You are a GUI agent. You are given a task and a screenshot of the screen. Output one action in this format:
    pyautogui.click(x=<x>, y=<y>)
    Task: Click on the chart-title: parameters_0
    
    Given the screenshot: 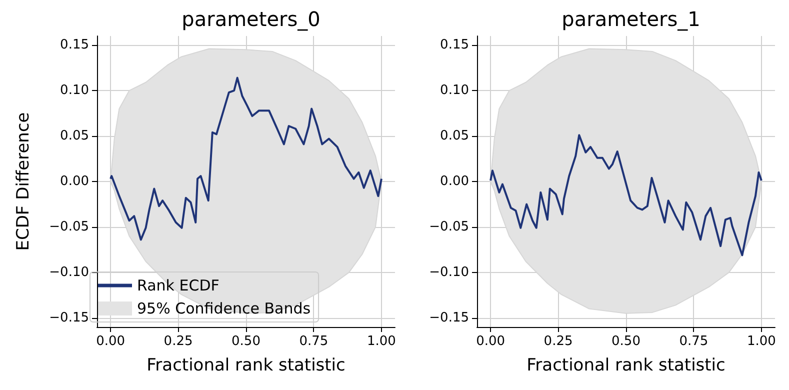 What is the action you would take?
    pyautogui.click(x=251, y=19)
    